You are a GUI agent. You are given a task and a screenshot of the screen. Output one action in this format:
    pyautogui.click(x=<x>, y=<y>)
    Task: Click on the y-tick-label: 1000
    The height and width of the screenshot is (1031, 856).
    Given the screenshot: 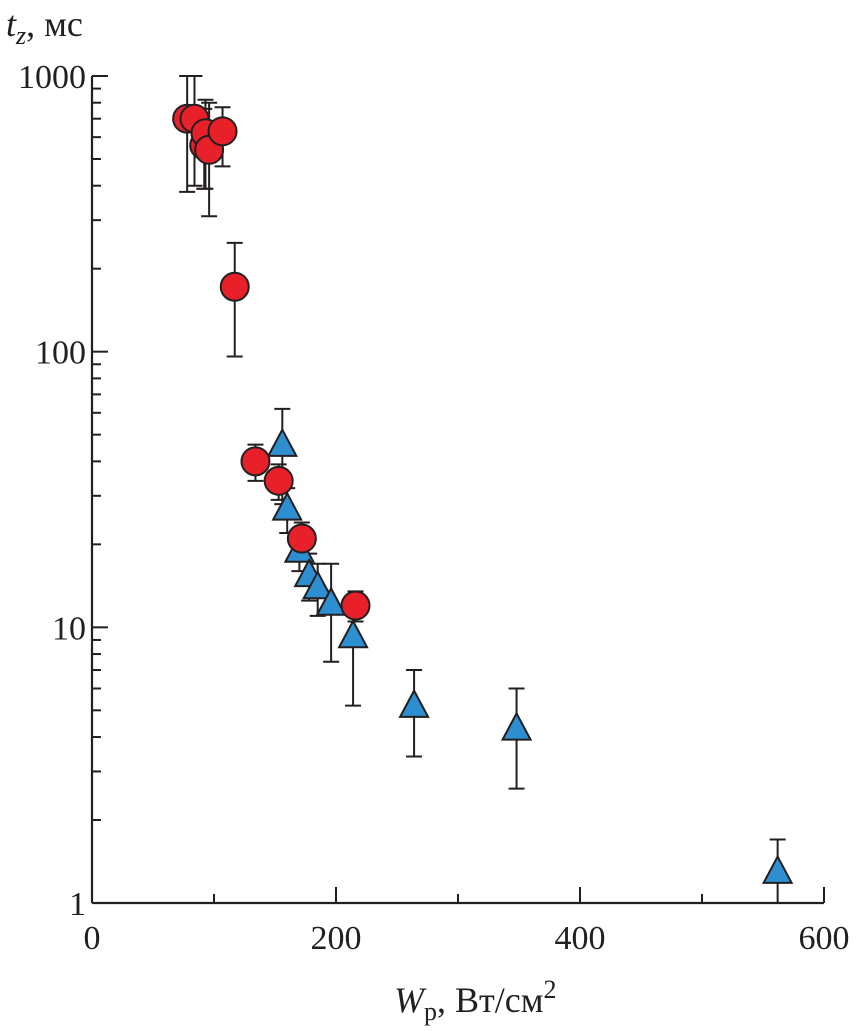 What is the action you would take?
    pyautogui.click(x=52, y=77)
    